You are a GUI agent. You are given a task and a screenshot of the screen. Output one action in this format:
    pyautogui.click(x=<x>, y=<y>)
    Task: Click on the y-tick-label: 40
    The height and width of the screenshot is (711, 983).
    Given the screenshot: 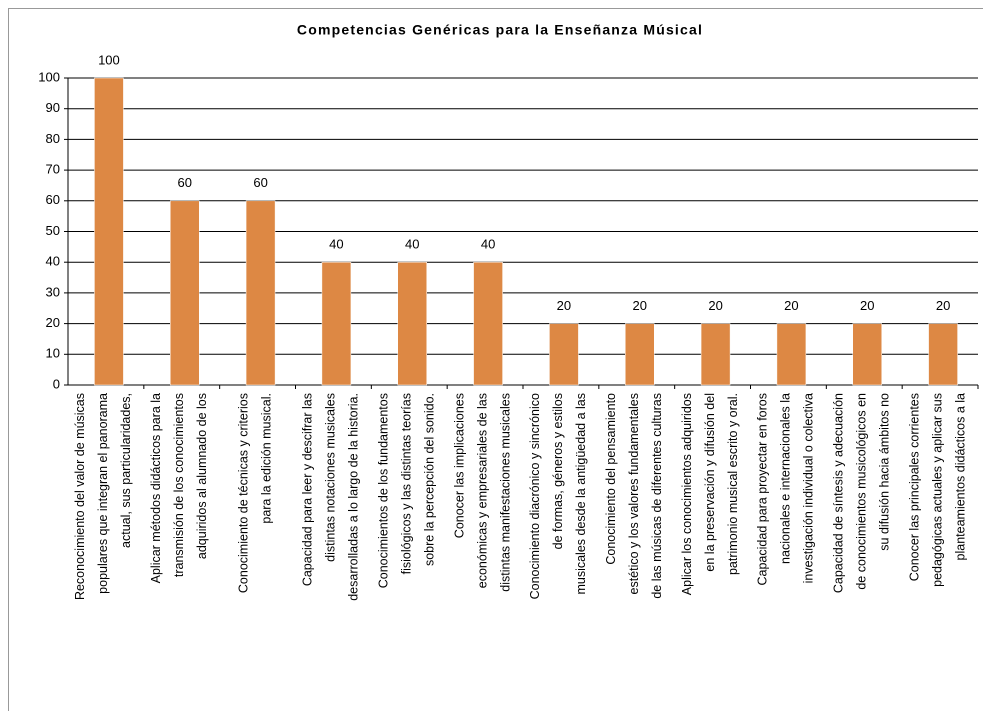 What is the action you would take?
    pyautogui.click(x=53, y=261)
    